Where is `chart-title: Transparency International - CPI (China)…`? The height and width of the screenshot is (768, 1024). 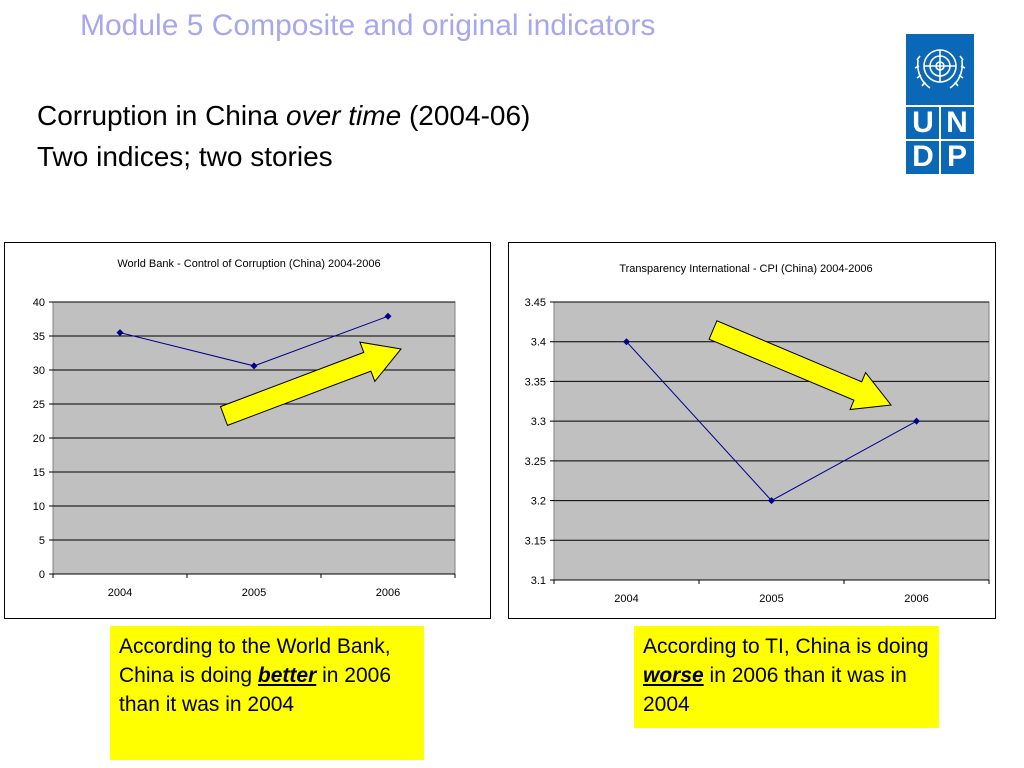 chart-title: Transparency International - CPI (China)… is located at coordinates (745, 269).